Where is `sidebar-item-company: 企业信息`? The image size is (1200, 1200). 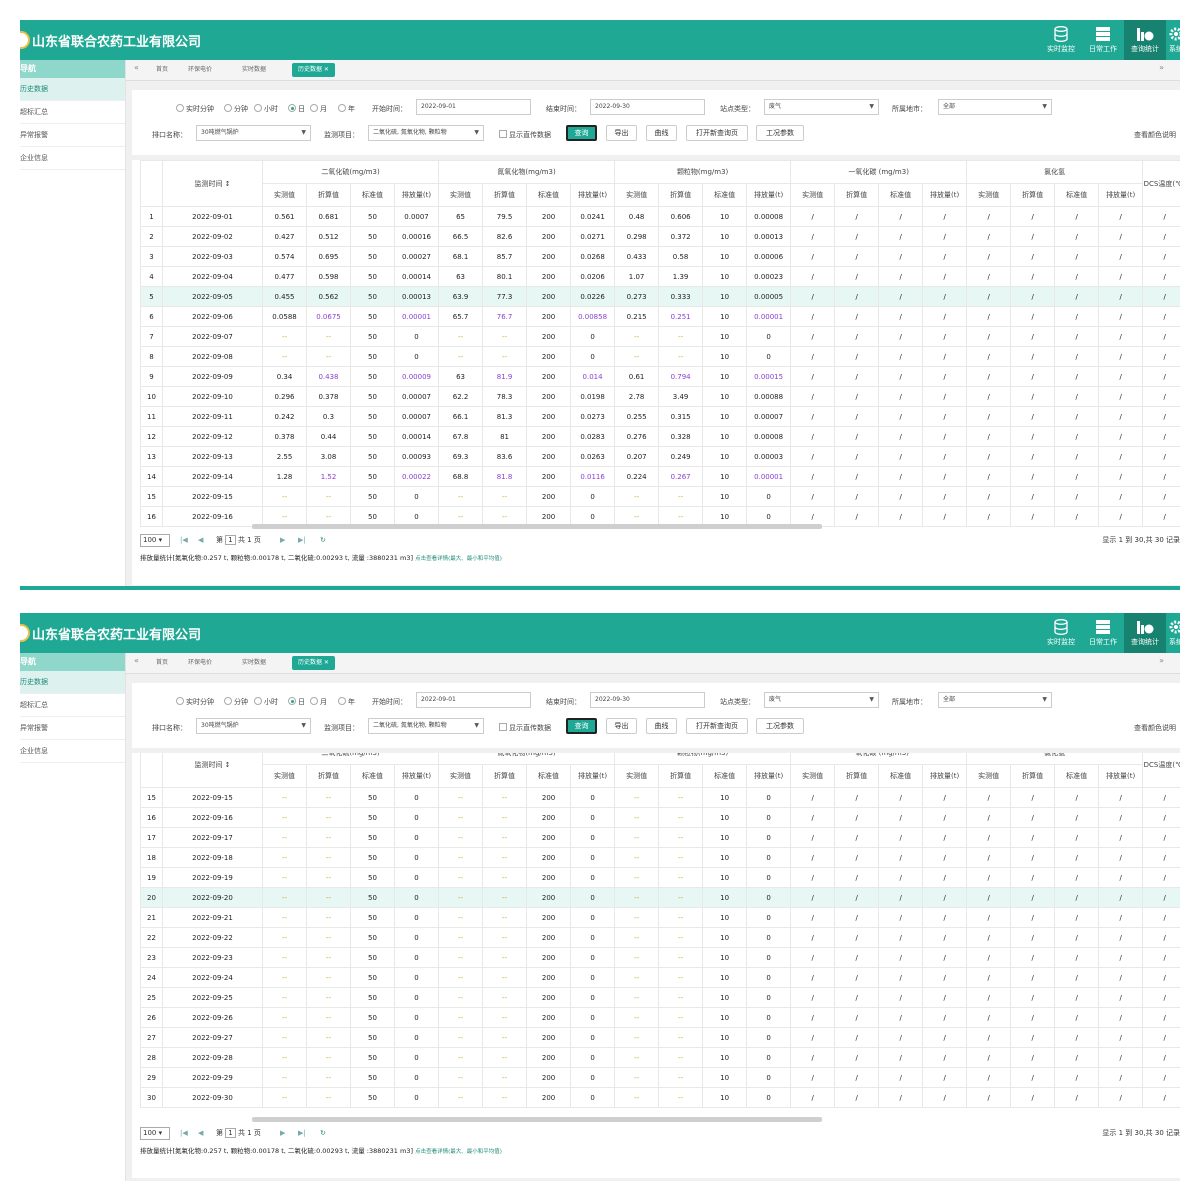 sidebar-item-company: 企业信息 is located at coordinates (72, 158).